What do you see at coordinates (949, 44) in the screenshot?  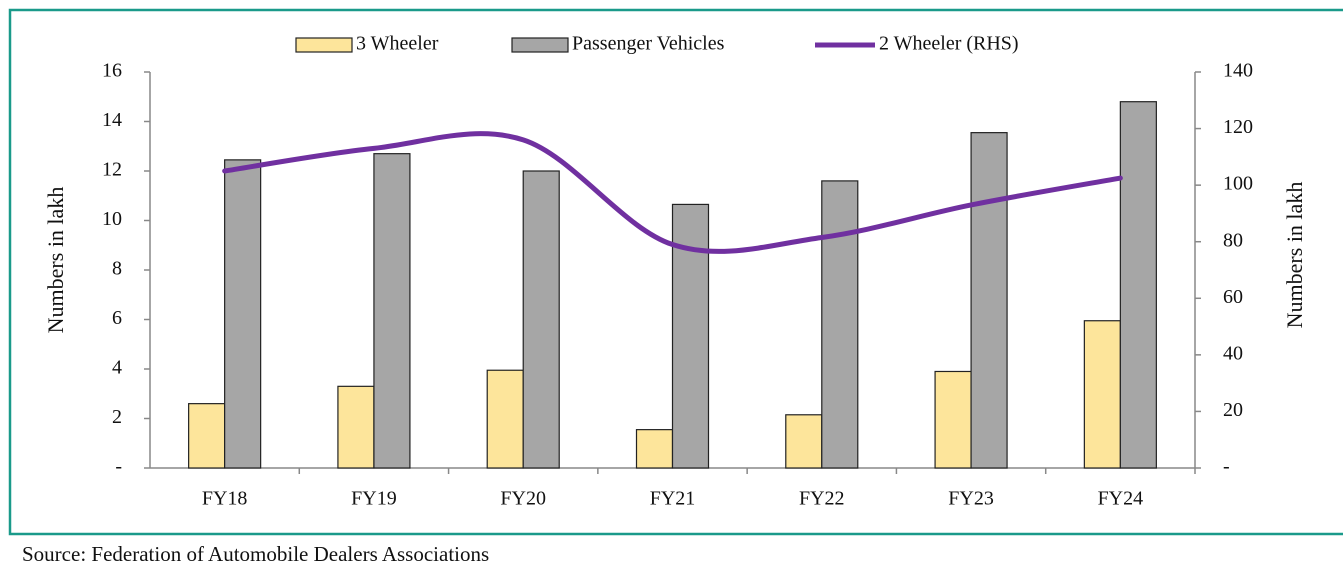 I see `legend-label: 2 Wheeler (RHS)` at bounding box center [949, 44].